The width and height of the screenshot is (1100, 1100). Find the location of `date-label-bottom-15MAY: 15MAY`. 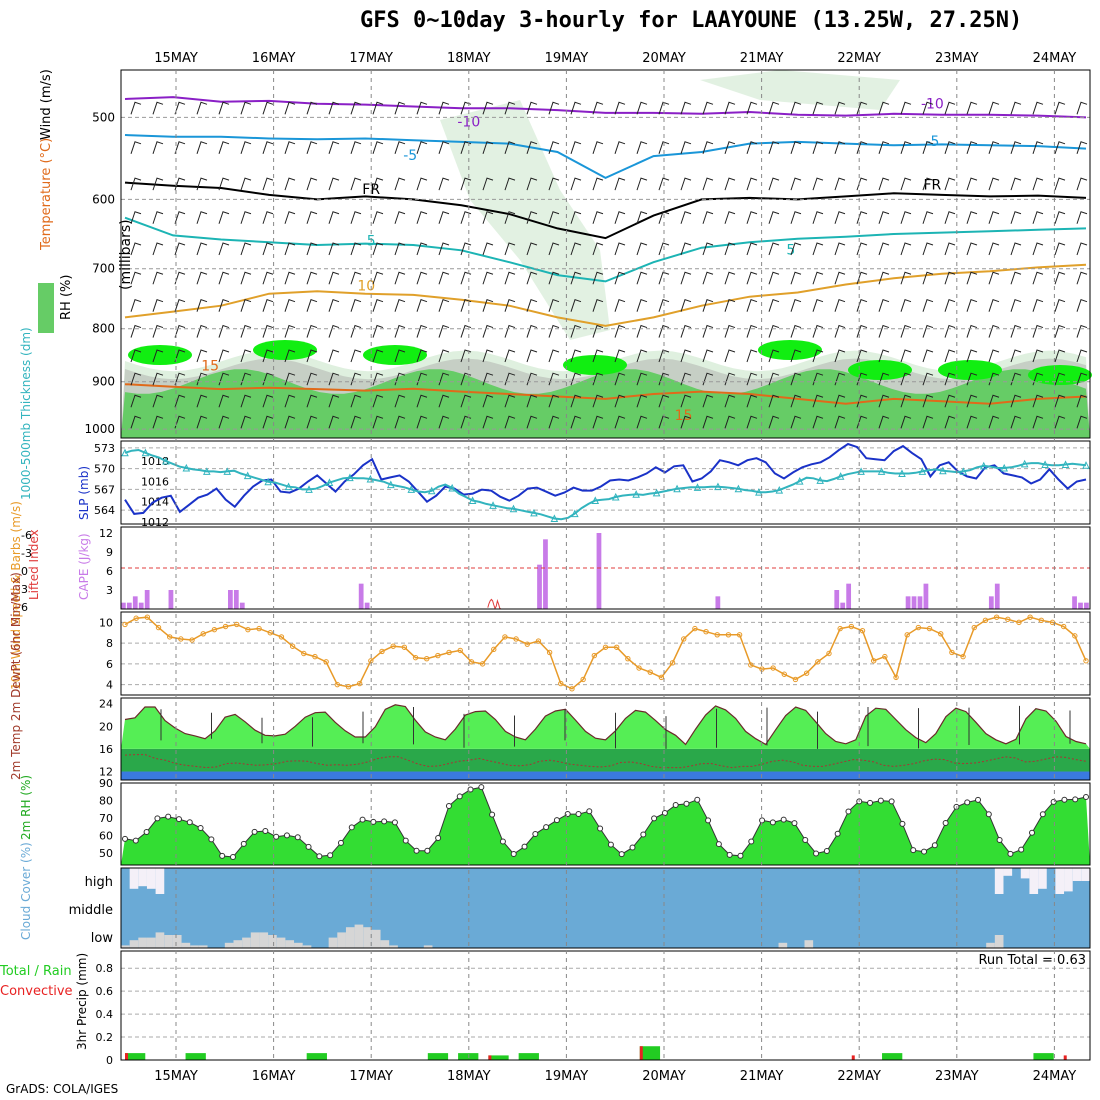

date-label-bottom-15MAY: 15MAY is located at coordinates (176, 1076).